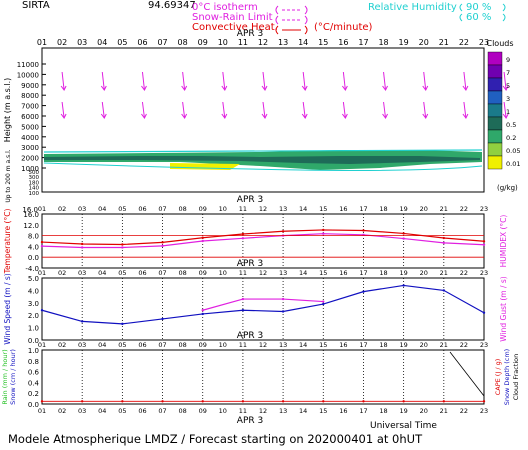 The image size is (528, 450). I want to click on y-tick-label: 3000, so click(30, 148).